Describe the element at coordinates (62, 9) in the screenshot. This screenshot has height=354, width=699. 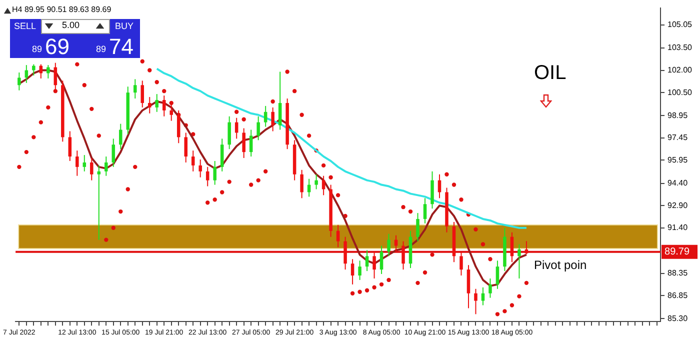
I see `annotation: H4 89.95 90.51 89.63 89.69` at that location.